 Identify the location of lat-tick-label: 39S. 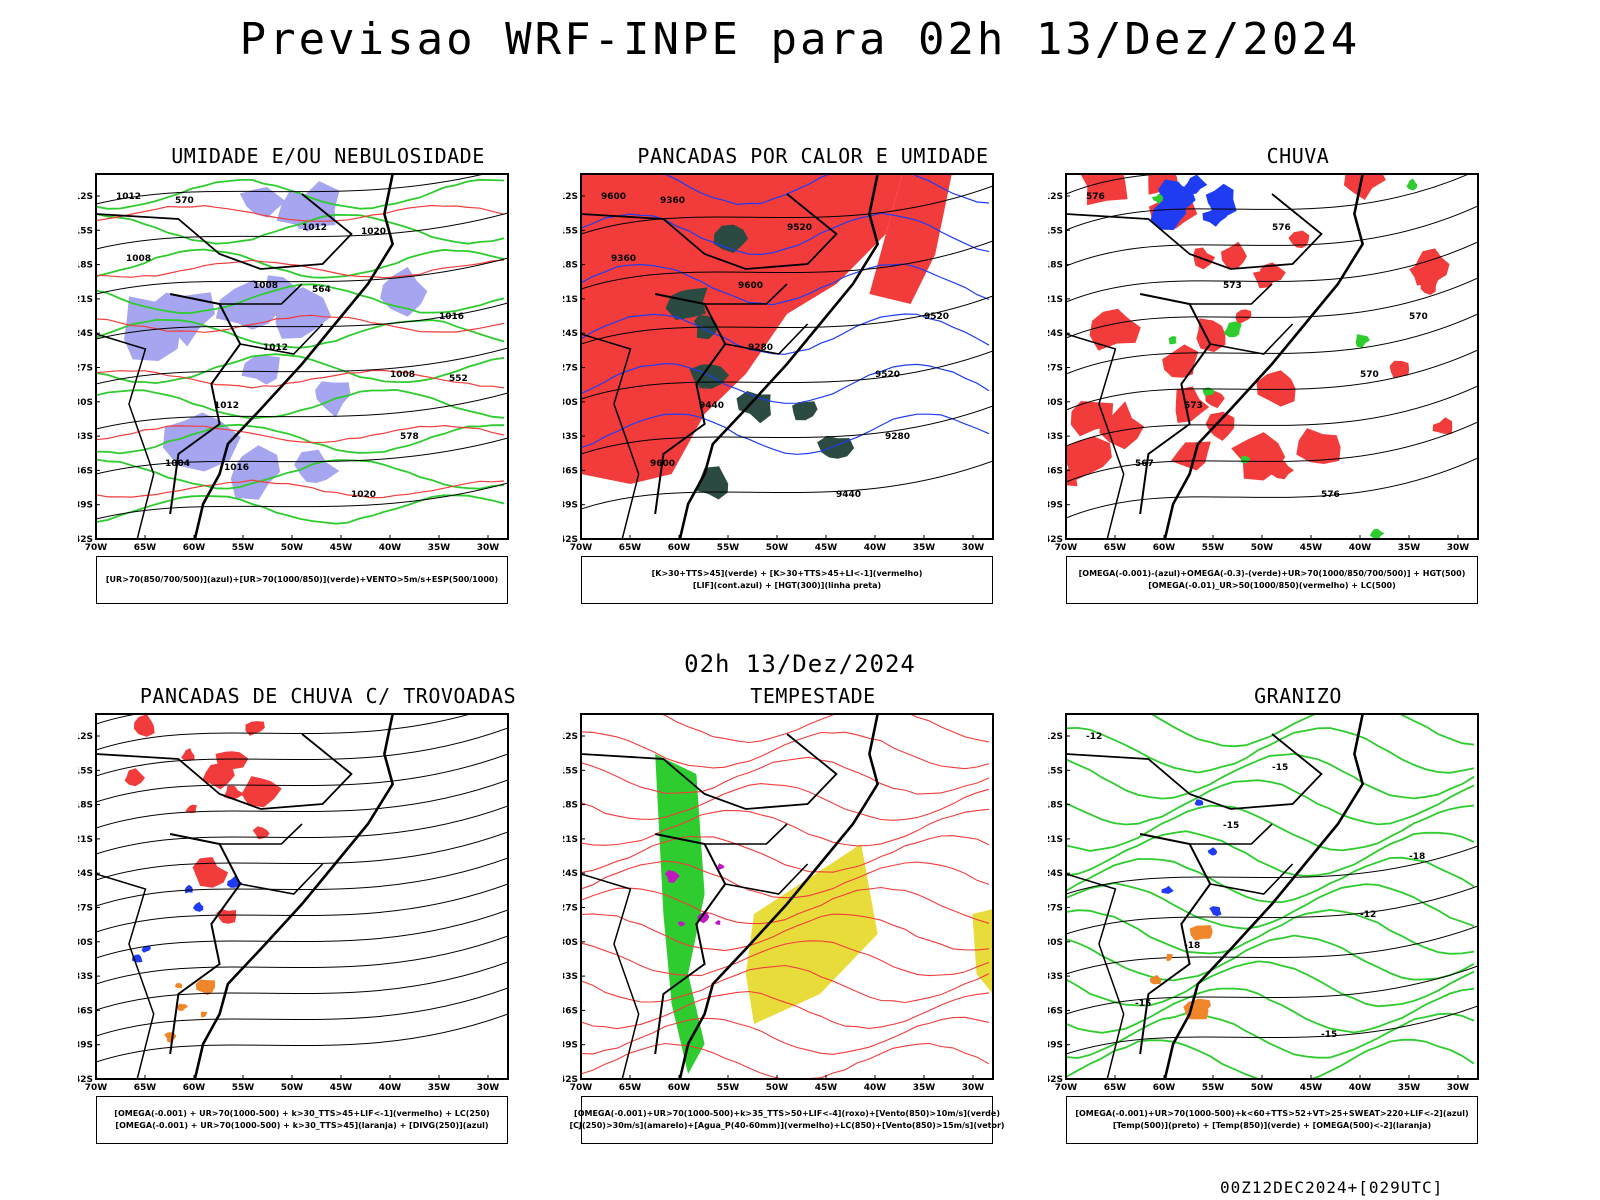
(570, 506).